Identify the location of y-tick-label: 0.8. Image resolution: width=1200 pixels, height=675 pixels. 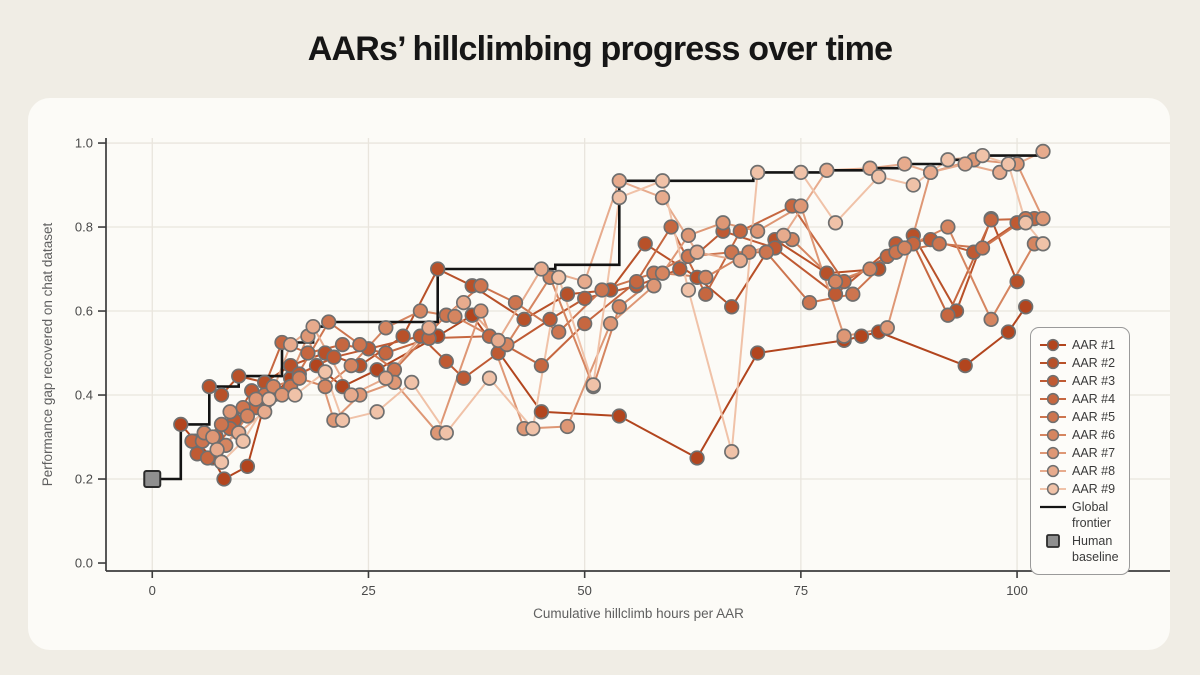
(84, 227).